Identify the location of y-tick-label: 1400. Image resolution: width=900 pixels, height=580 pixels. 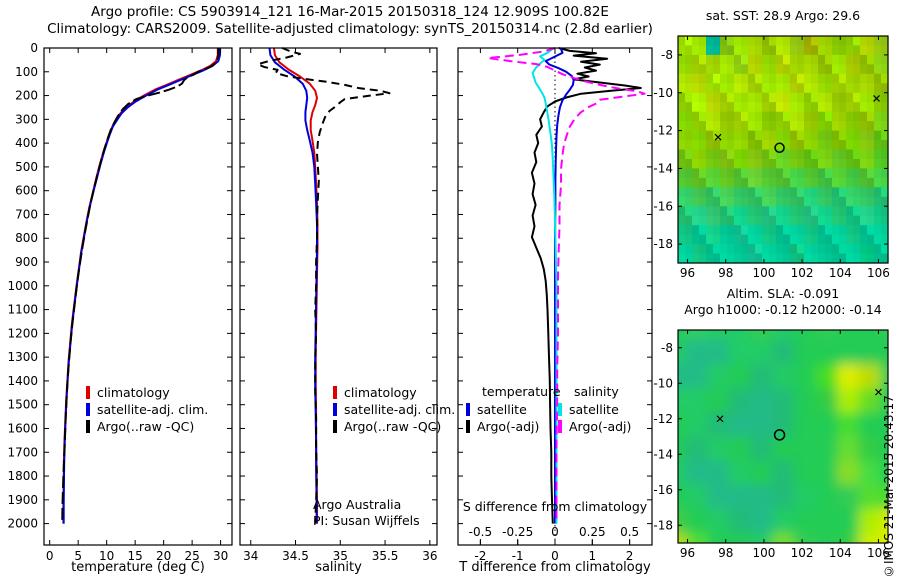
(22, 381).